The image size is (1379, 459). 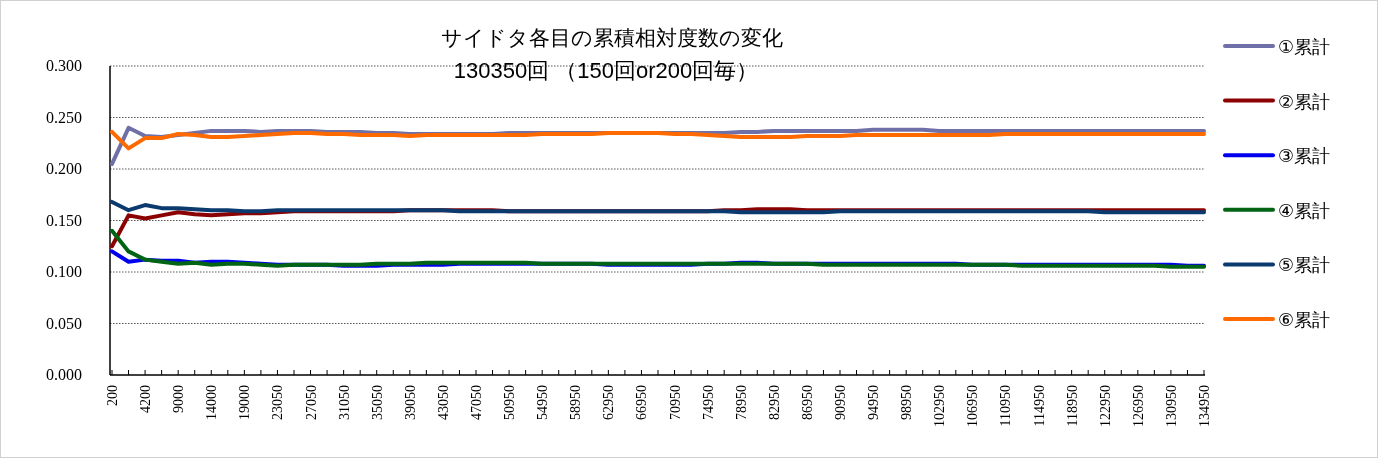 I want to click on x-tick-label: 110950, so click(x=1006, y=406).